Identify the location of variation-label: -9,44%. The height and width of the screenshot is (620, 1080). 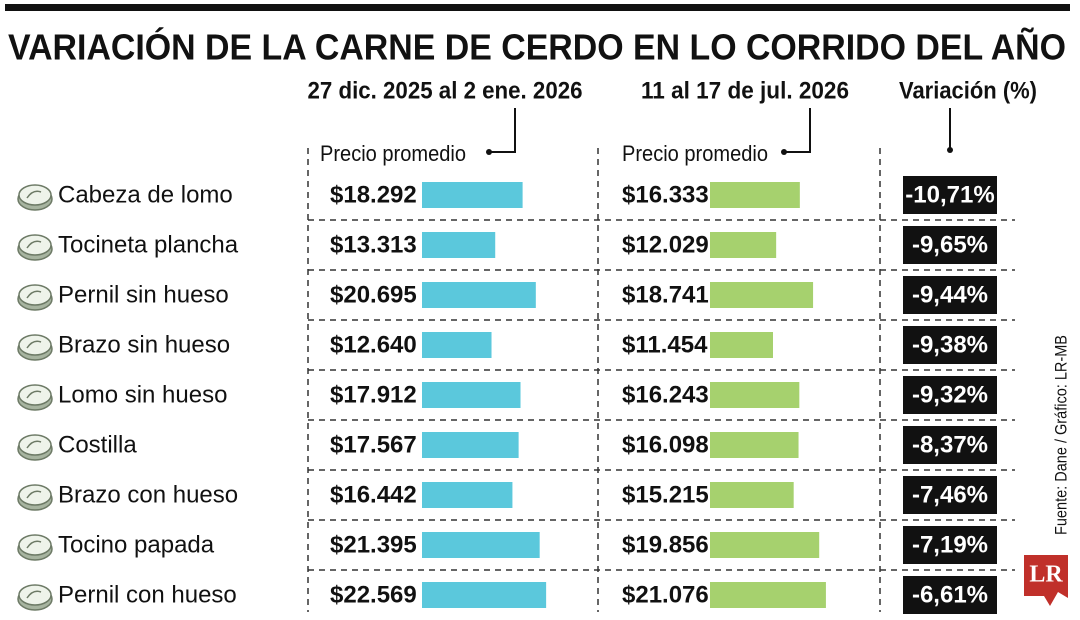
(950, 294).